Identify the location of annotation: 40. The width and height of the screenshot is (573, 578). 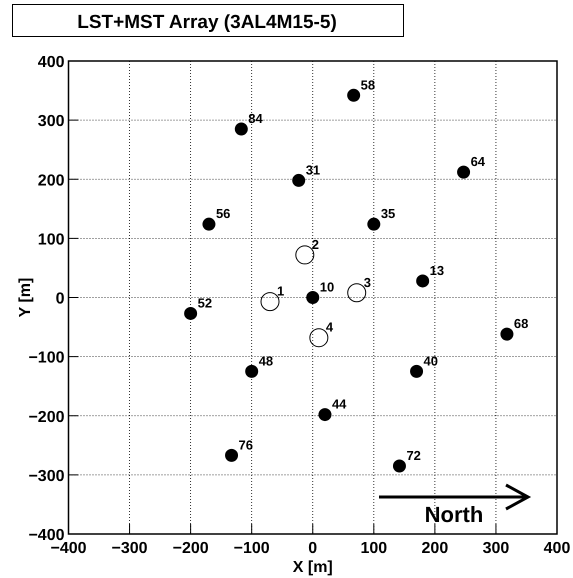
(431, 360).